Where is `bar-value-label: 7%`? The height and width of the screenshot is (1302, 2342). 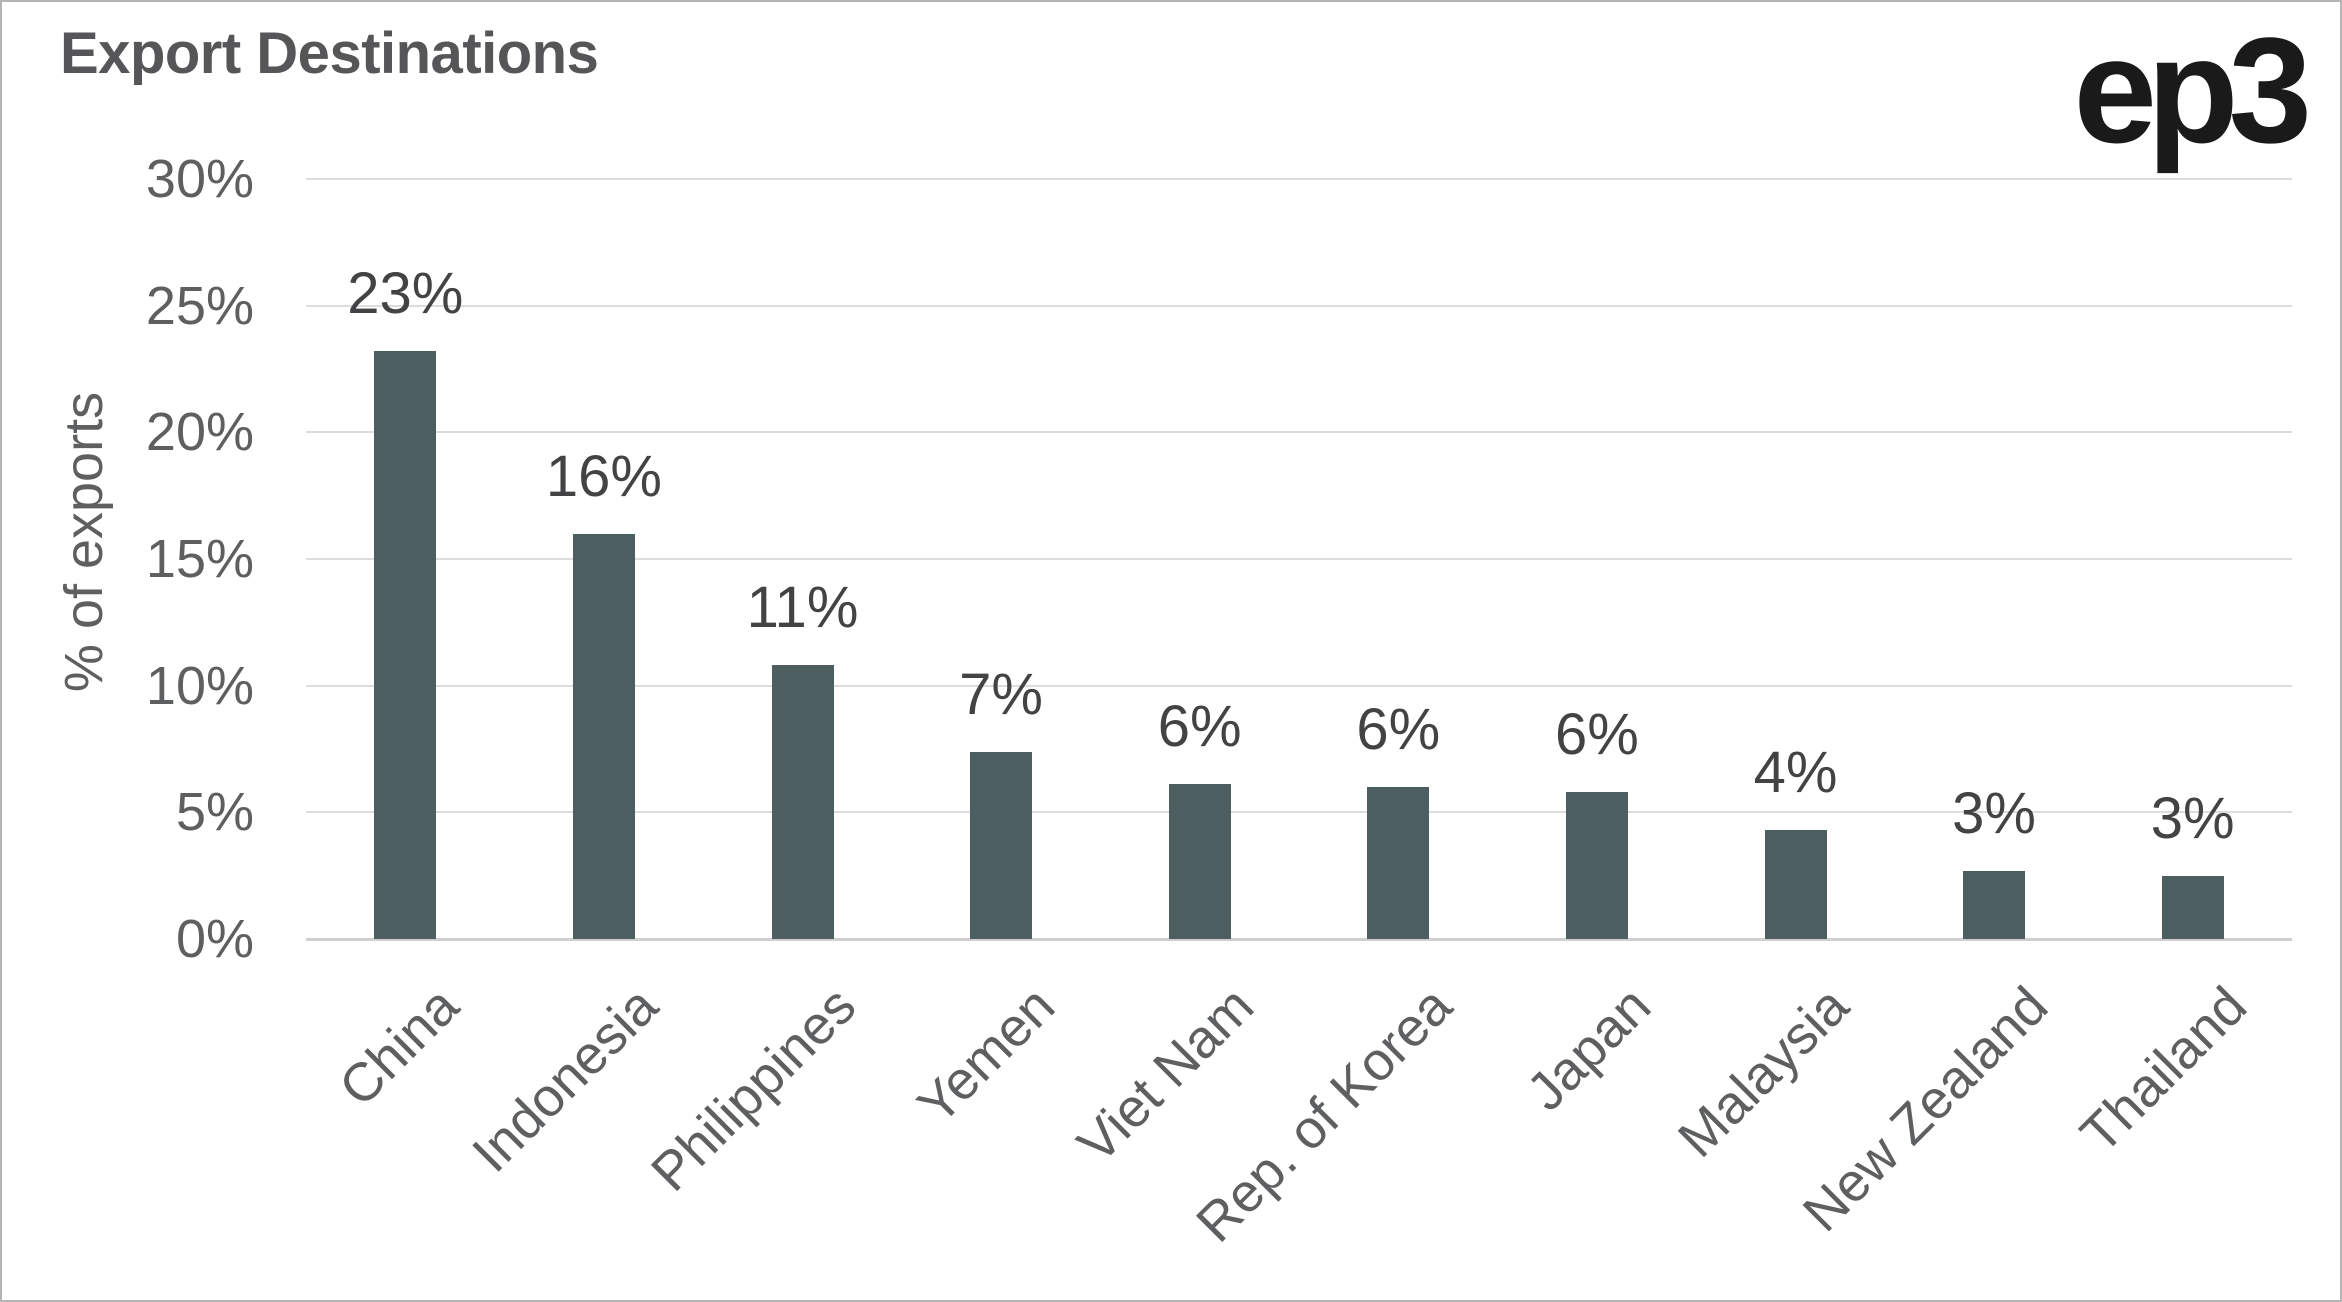 bar-value-label: 7% is located at coordinates (1001, 694).